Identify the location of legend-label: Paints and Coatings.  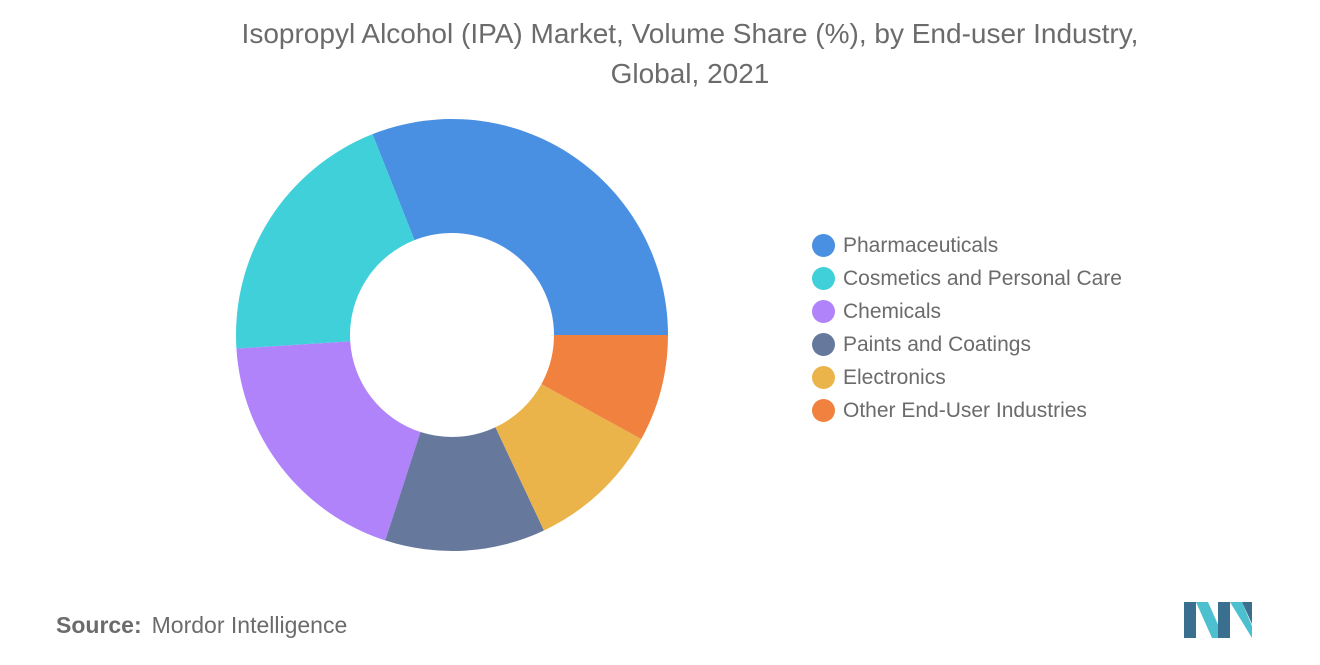
(937, 344).